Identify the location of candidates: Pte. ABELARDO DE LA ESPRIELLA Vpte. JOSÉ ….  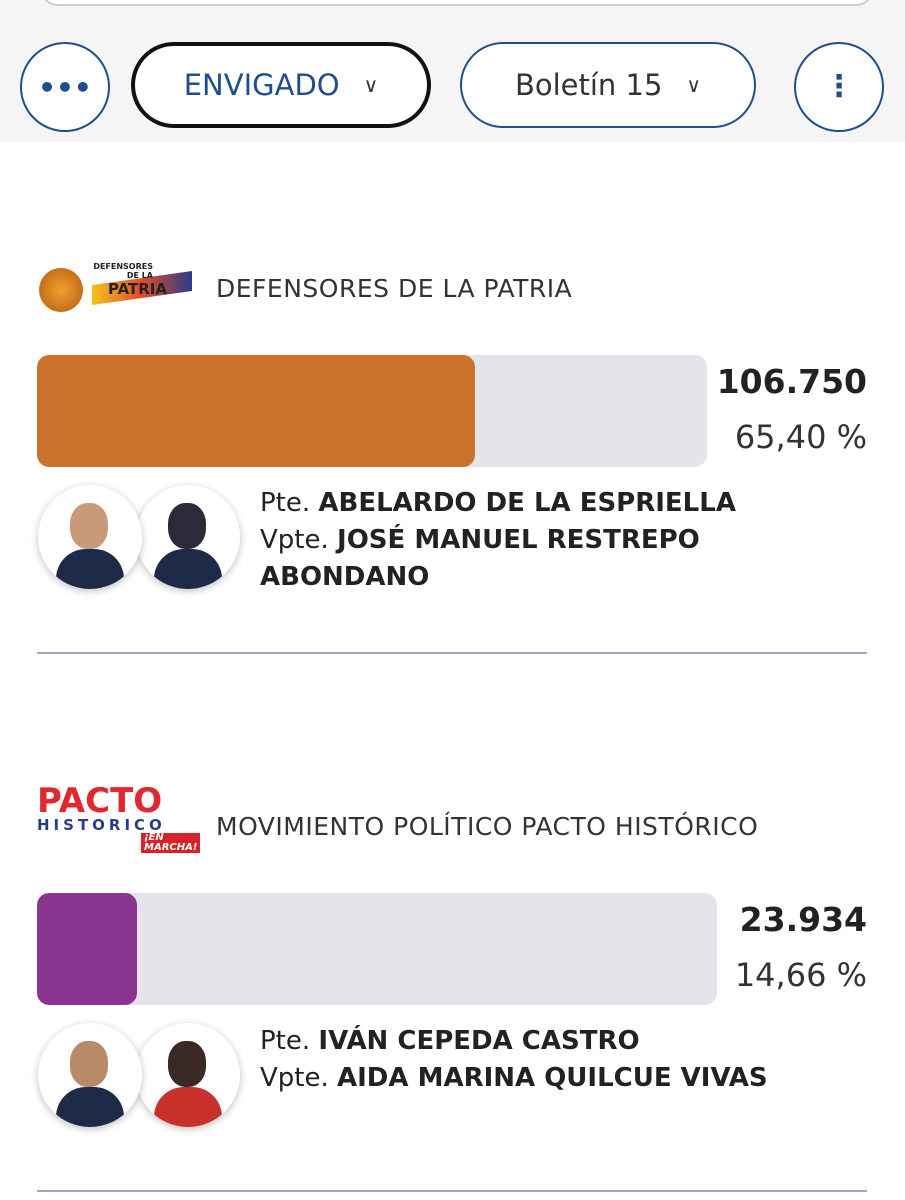
(540, 540).